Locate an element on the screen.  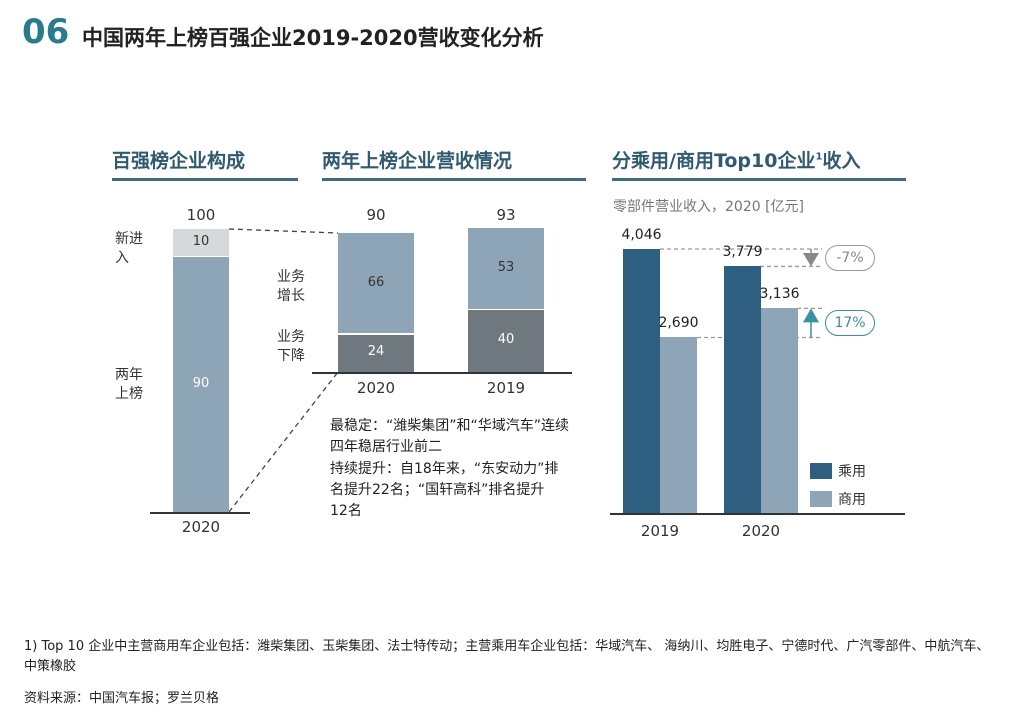
chart3-title-footnote-mark: 1 is located at coordinates (819, 157).